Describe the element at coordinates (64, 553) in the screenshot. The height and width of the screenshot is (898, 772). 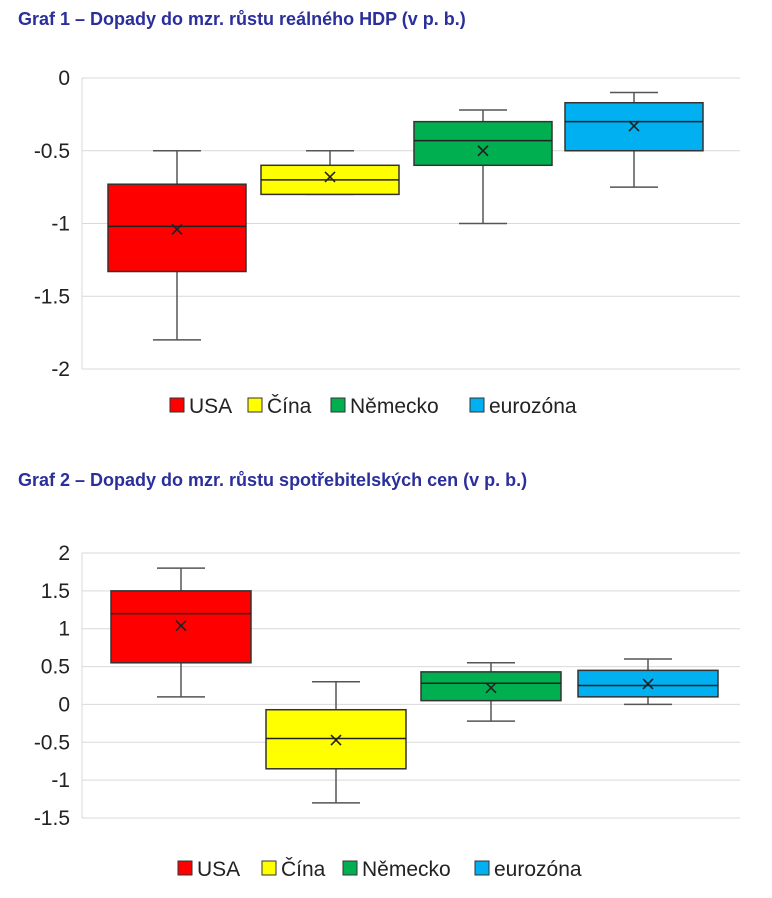
I see `y-tick-label: 2` at that location.